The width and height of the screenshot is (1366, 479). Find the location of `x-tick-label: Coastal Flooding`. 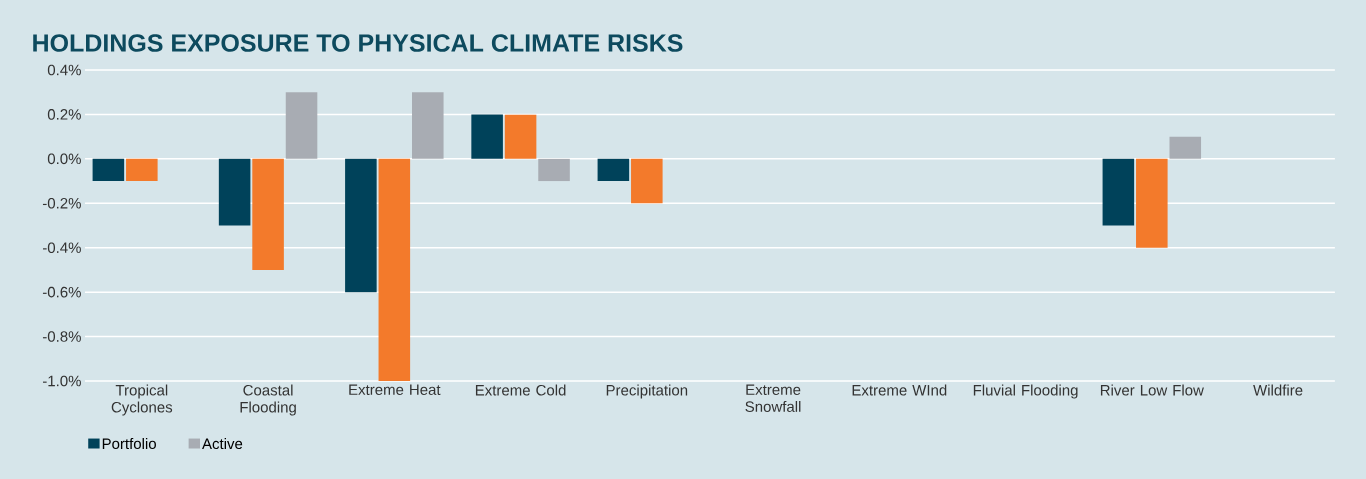

x-tick-label: Coastal Flooding is located at coordinates (268, 400).